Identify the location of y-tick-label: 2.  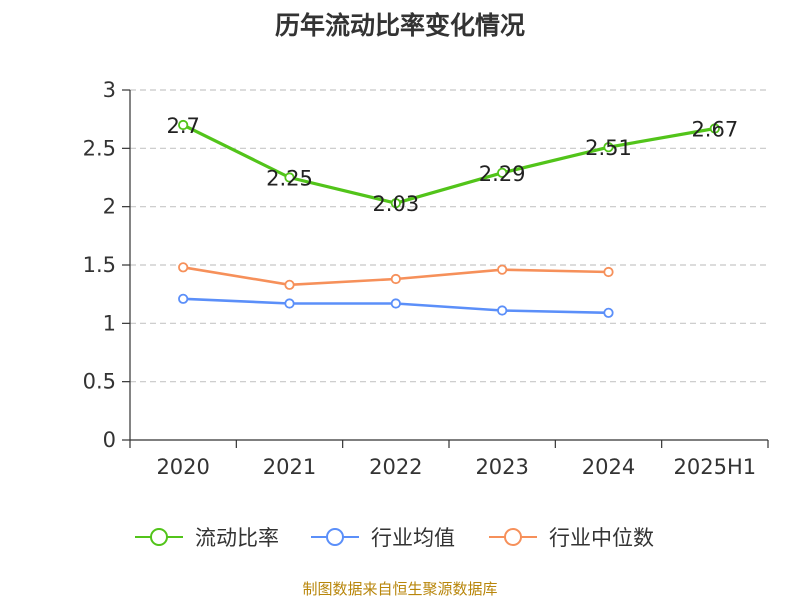
(109, 207).